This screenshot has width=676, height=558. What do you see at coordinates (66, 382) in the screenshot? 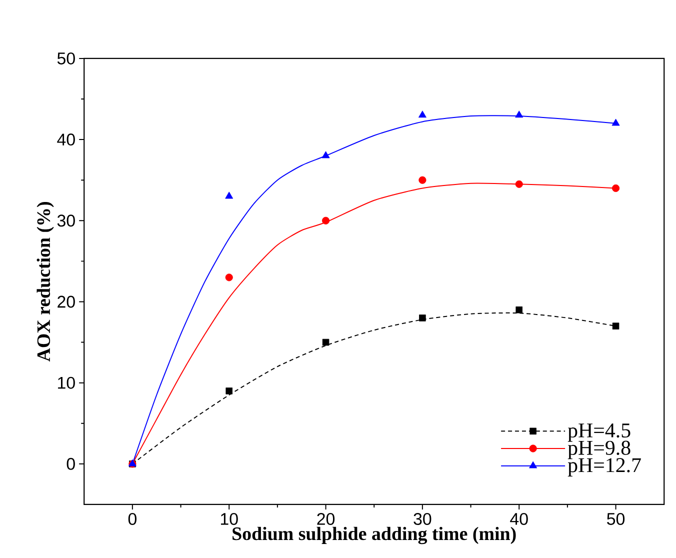
I see `y-tick-label: 10` at bounding box center [66, 382].